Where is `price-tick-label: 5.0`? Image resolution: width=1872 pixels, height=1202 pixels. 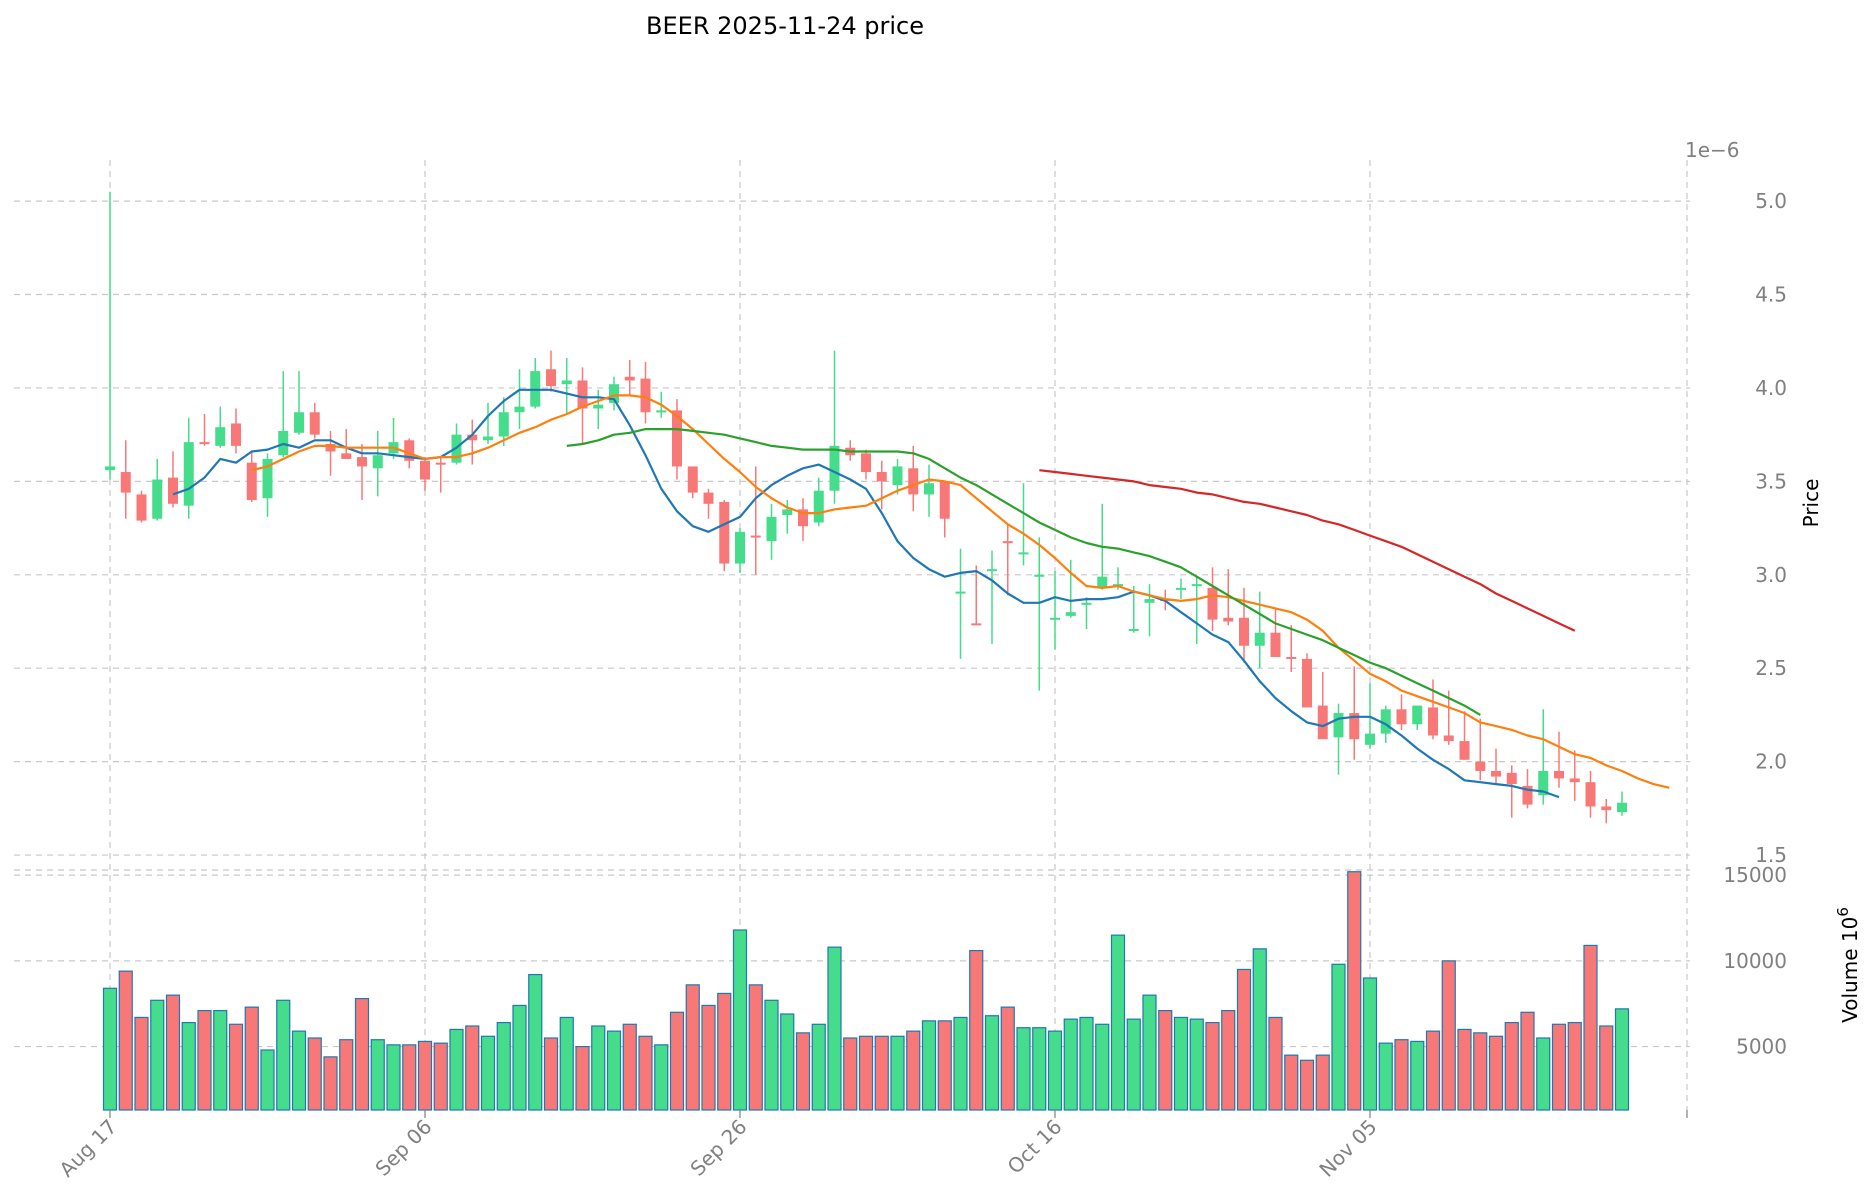 price-tick-label: 5.0 is located at coordinates (1771, 201).